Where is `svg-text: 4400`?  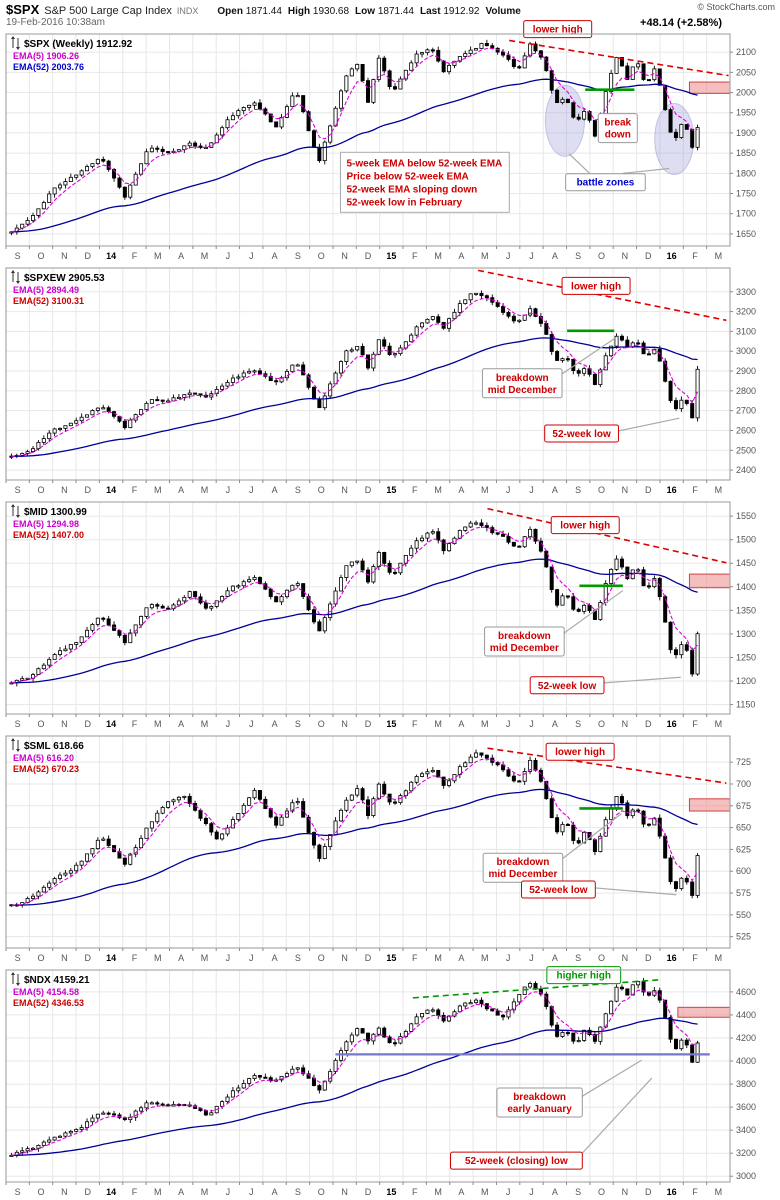
svg-text: 4400 is located at coordinates (746, 1015).